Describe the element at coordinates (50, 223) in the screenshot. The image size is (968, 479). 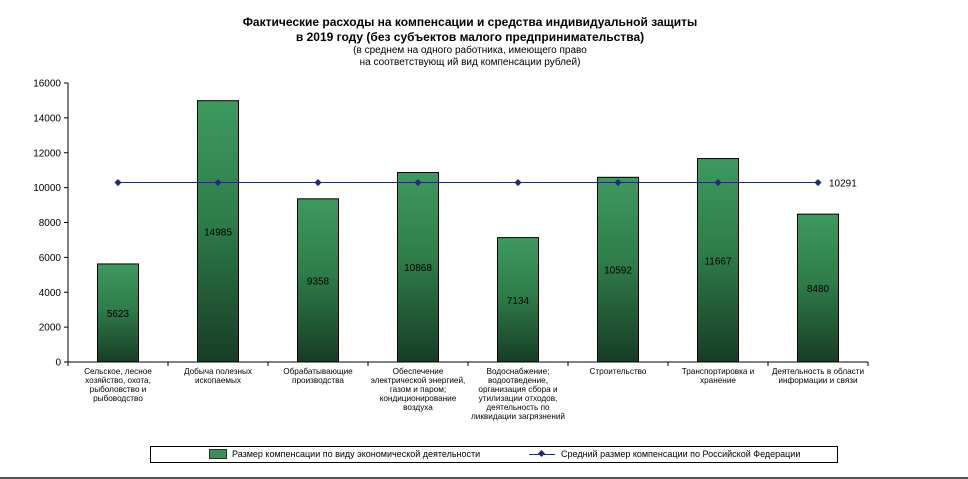
I see `y-tick-label: 8000` at that location.